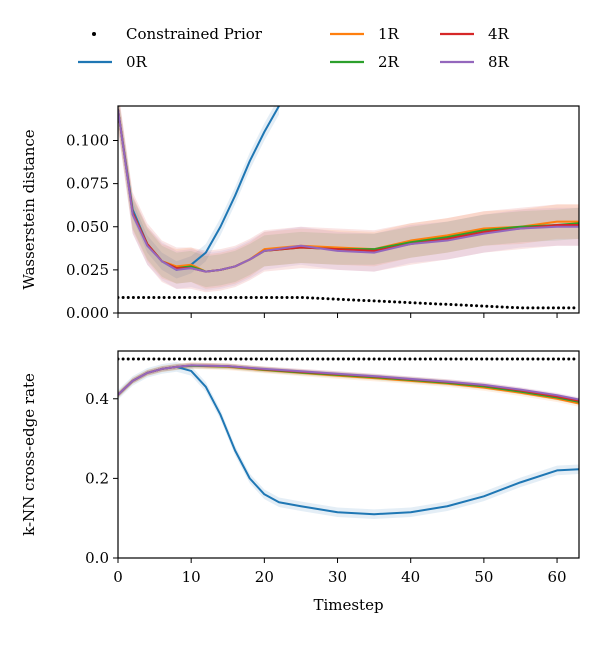 This screenshot has width=598, height=647. Describe the element at coordinates (264, 577) in the screenshot. I see `x-tick-label: 20` at that location.